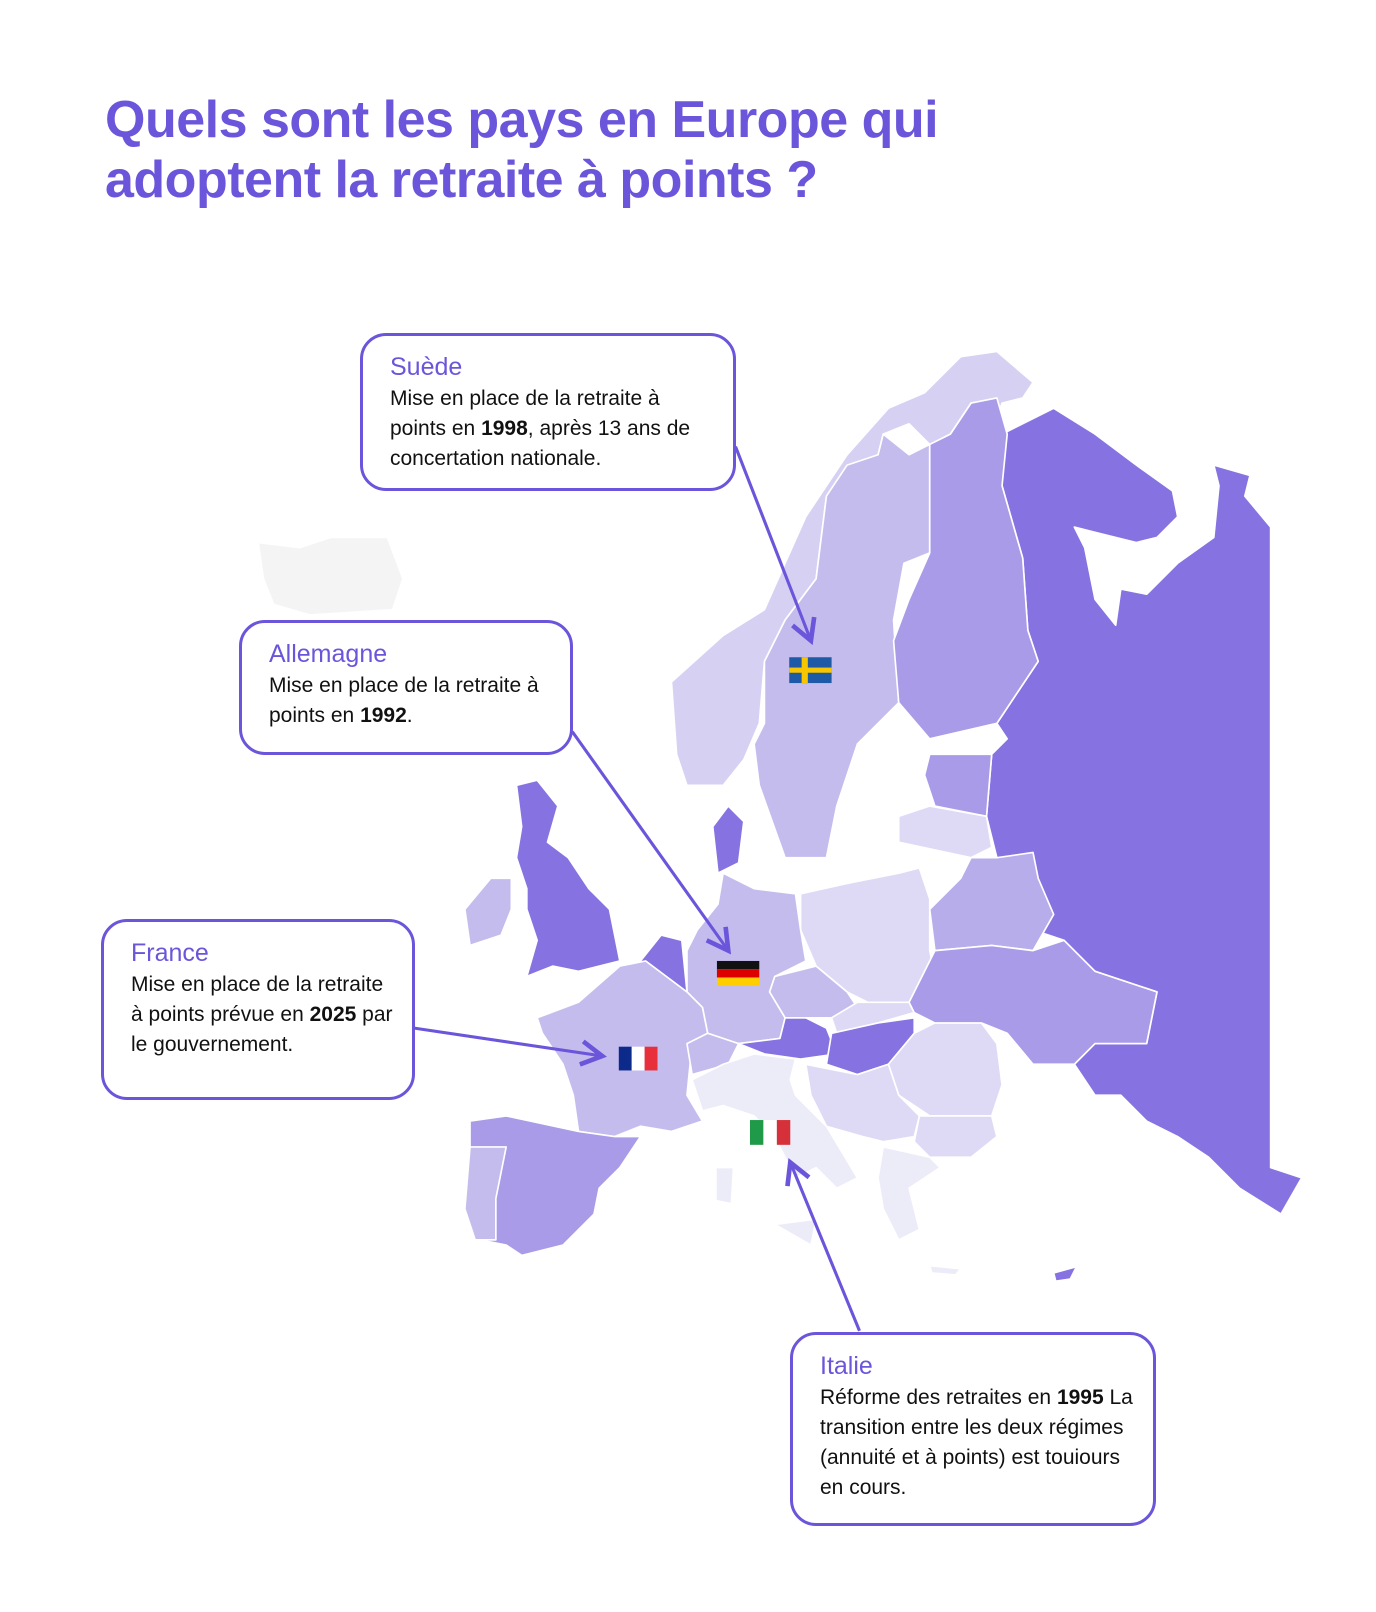 This screenshot has height=1612, width=1376. Describe the element at coordinates (846, 1366) in the screenshot. I see `callout-title: Italie` at that location.